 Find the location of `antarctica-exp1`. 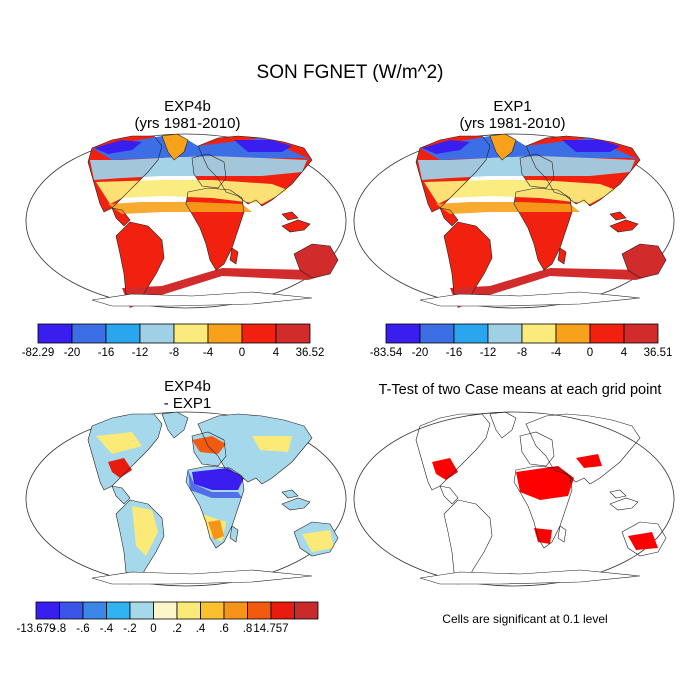

antarctica-exp1 is located at coordinates (530, 299).